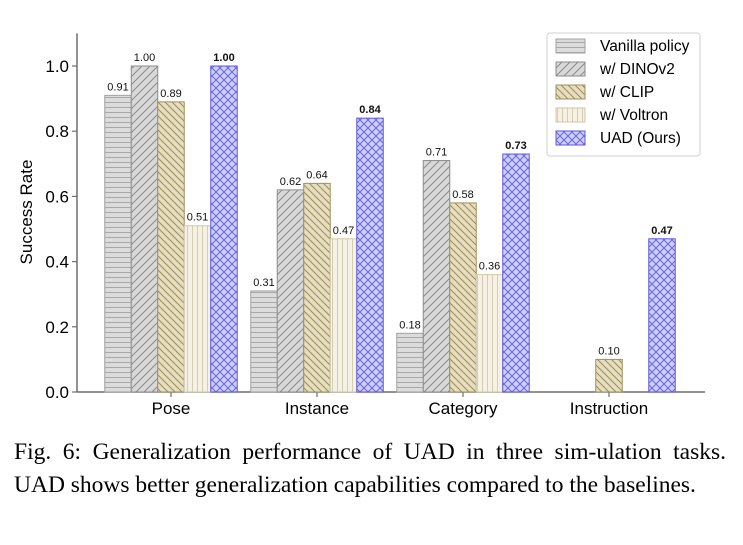 The height and width of the screenshot is (545, 743). Describe the element at coordinates (224, 229) in the screenshot. I see `bar-uad-ours-pose` at that location.